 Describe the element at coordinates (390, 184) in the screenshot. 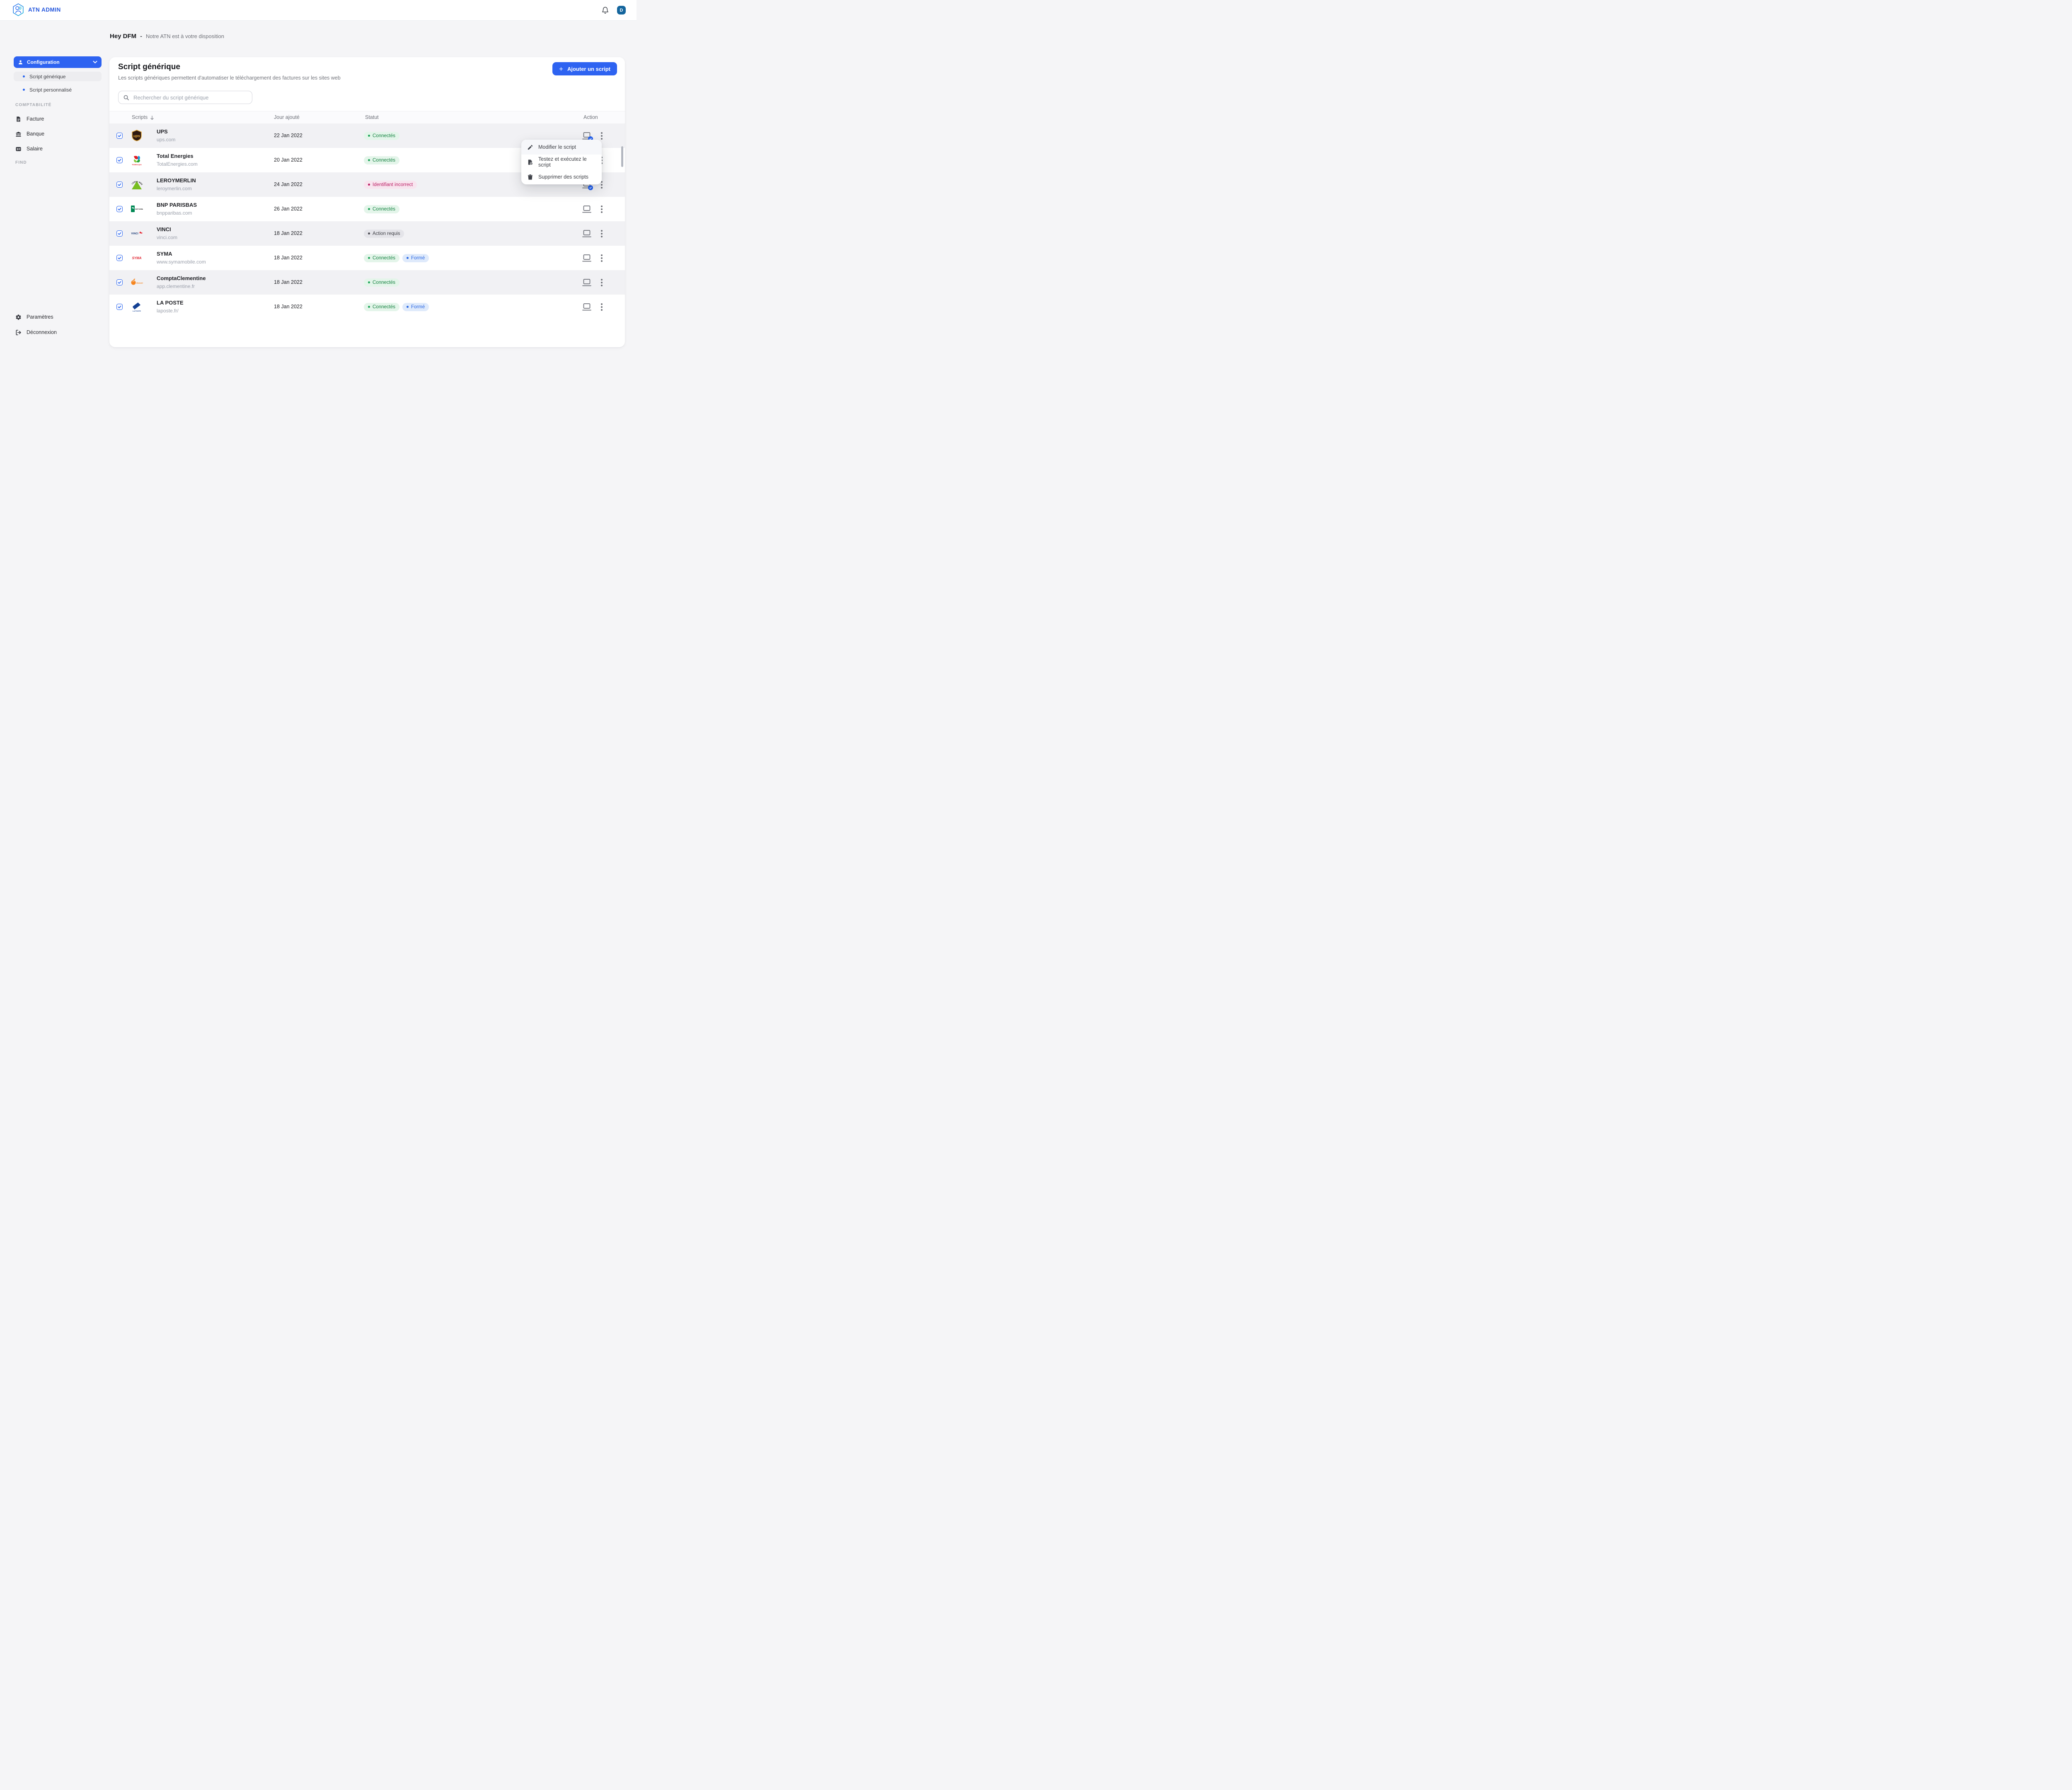

I see `status-cell: Identifiant incorrect` at that location.